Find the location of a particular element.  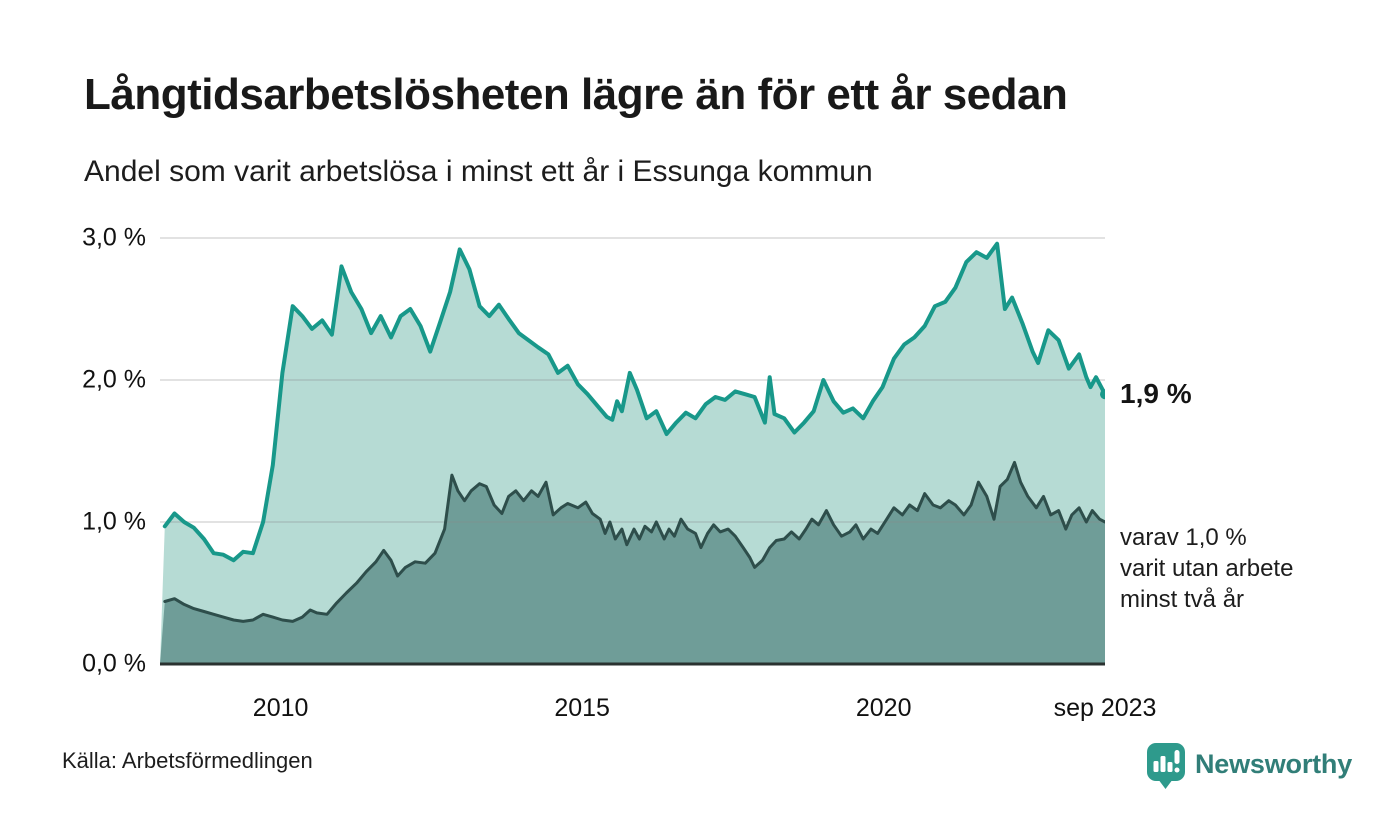

source-credit: Källa: Arbetsförmedlingen is located at coordinates (187, 760).